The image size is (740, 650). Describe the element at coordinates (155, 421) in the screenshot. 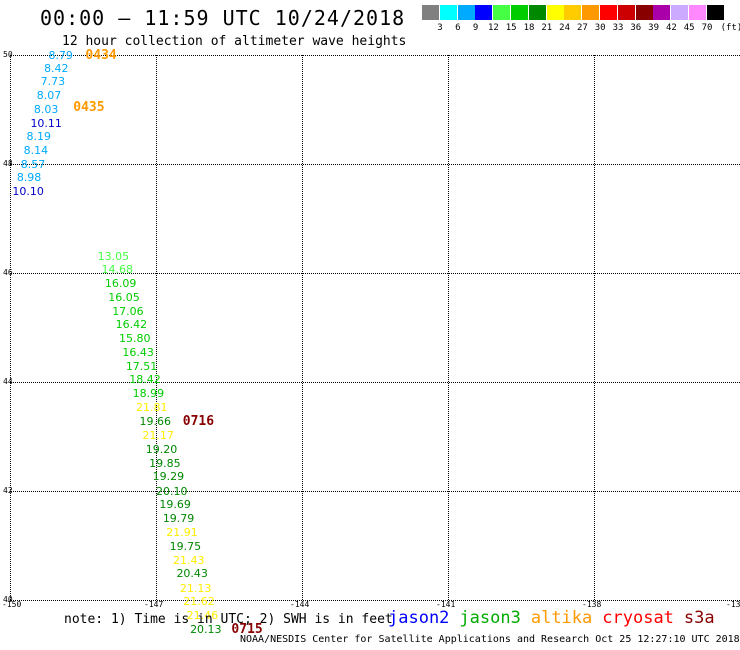

I see `wave-height-value: 19.66` at that location.